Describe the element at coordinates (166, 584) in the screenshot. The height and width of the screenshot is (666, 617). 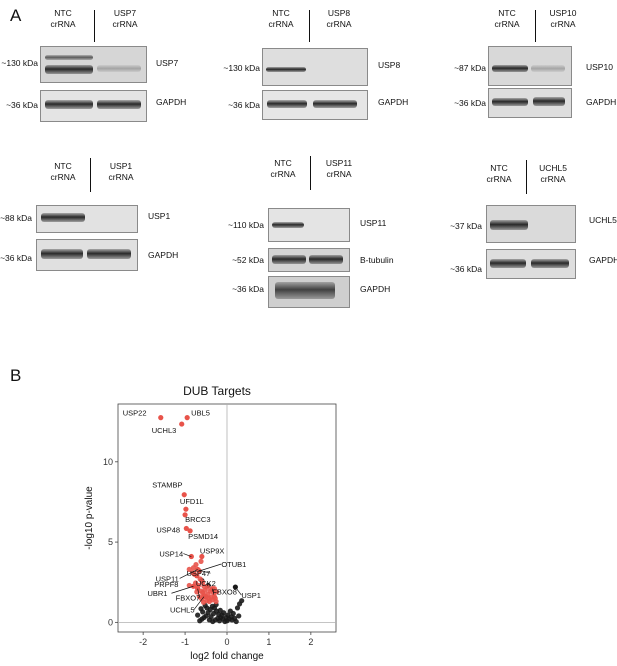
I see `point-label: PRPF8` at that location.